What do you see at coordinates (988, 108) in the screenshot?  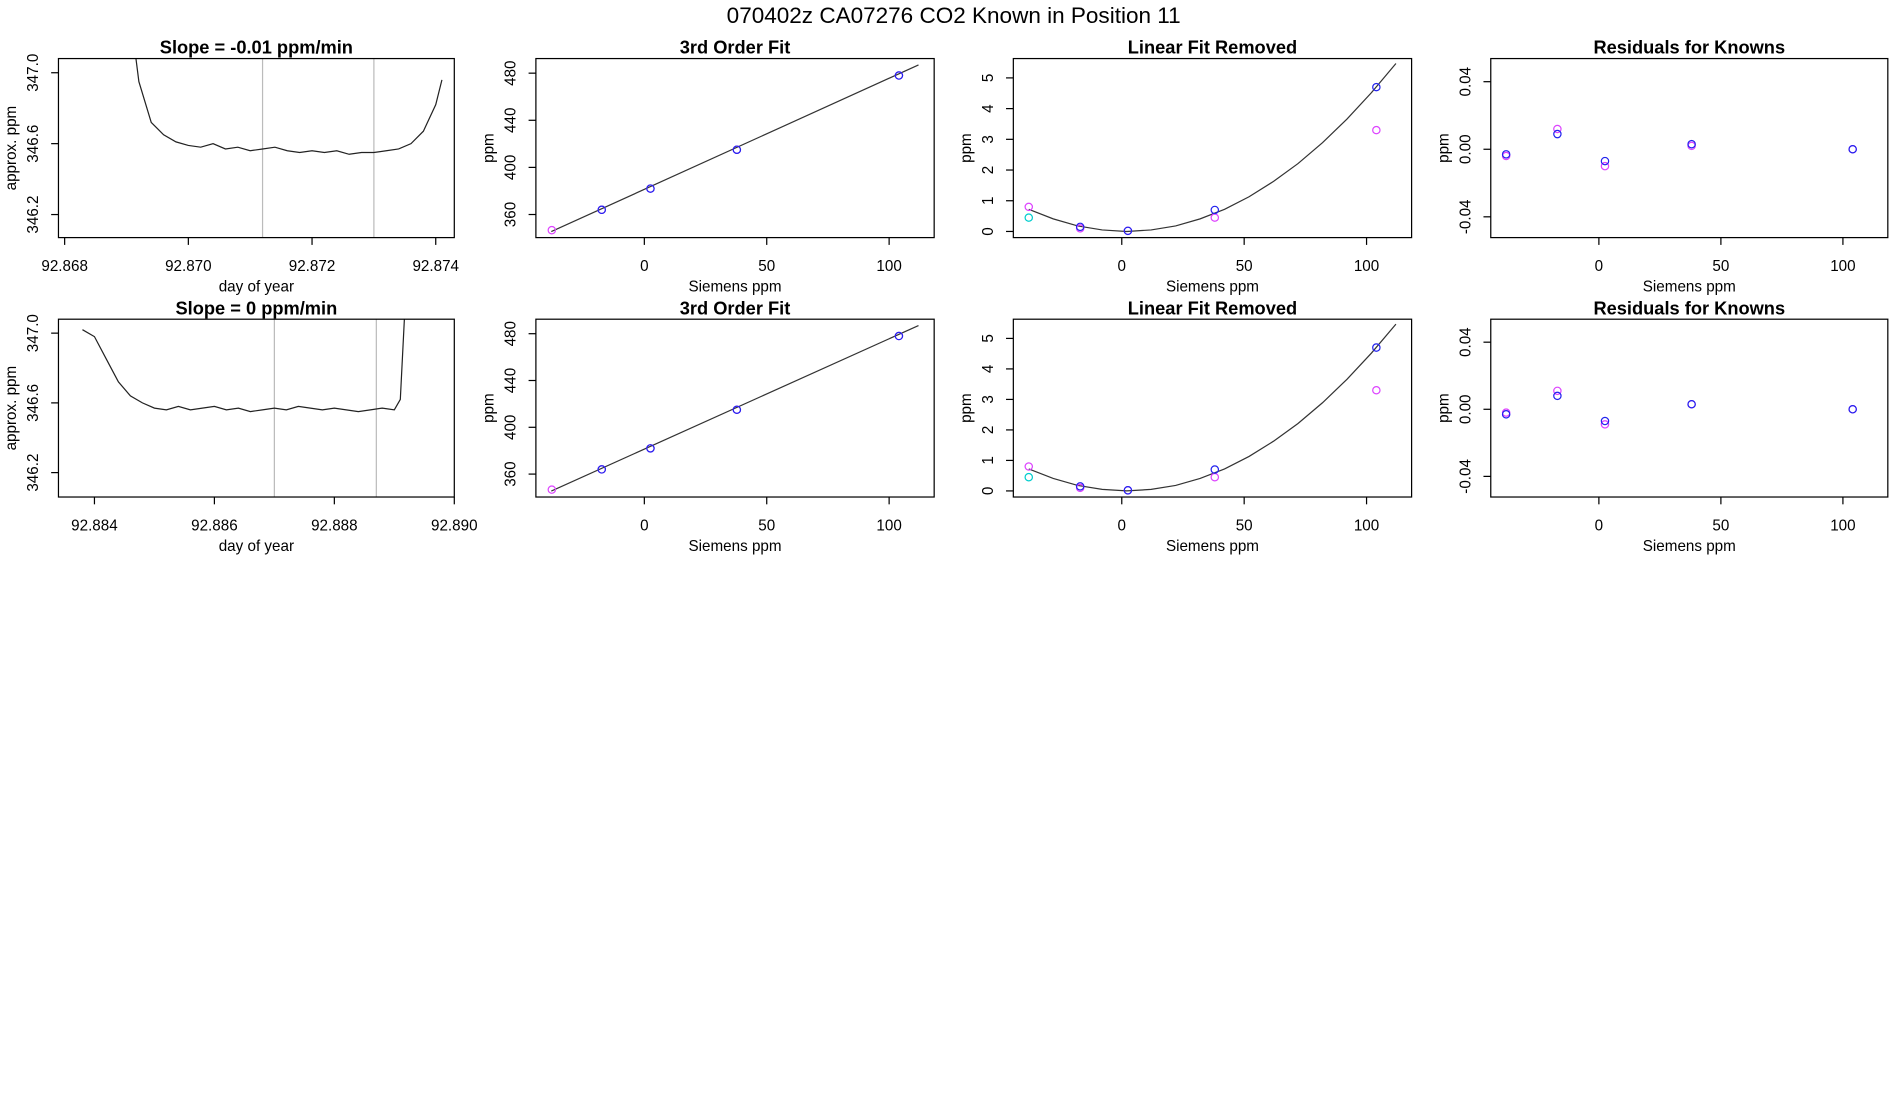 I see `y-tick-label: 4` at bounding box center [988, 108].